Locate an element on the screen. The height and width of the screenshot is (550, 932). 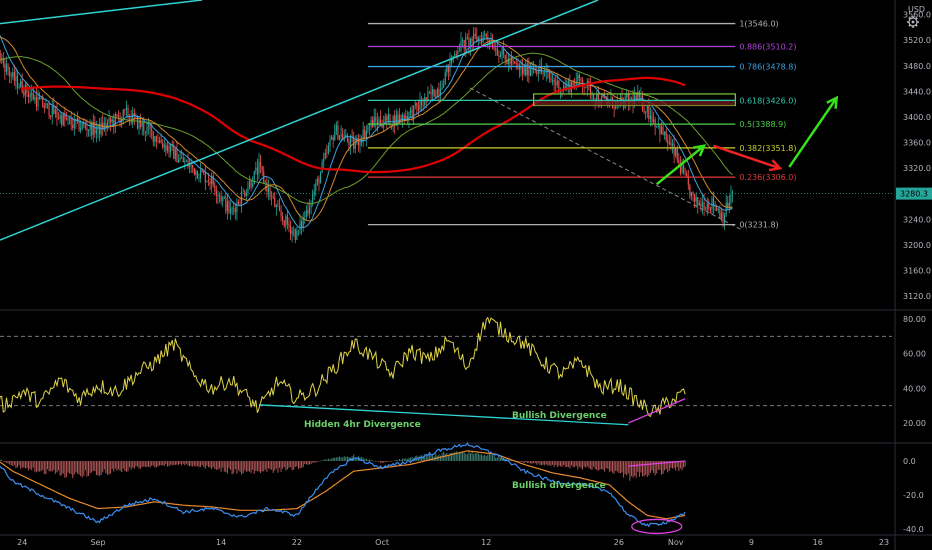
fib-level-label: 0.618(3426.0) is located at coordinates (767, 100).